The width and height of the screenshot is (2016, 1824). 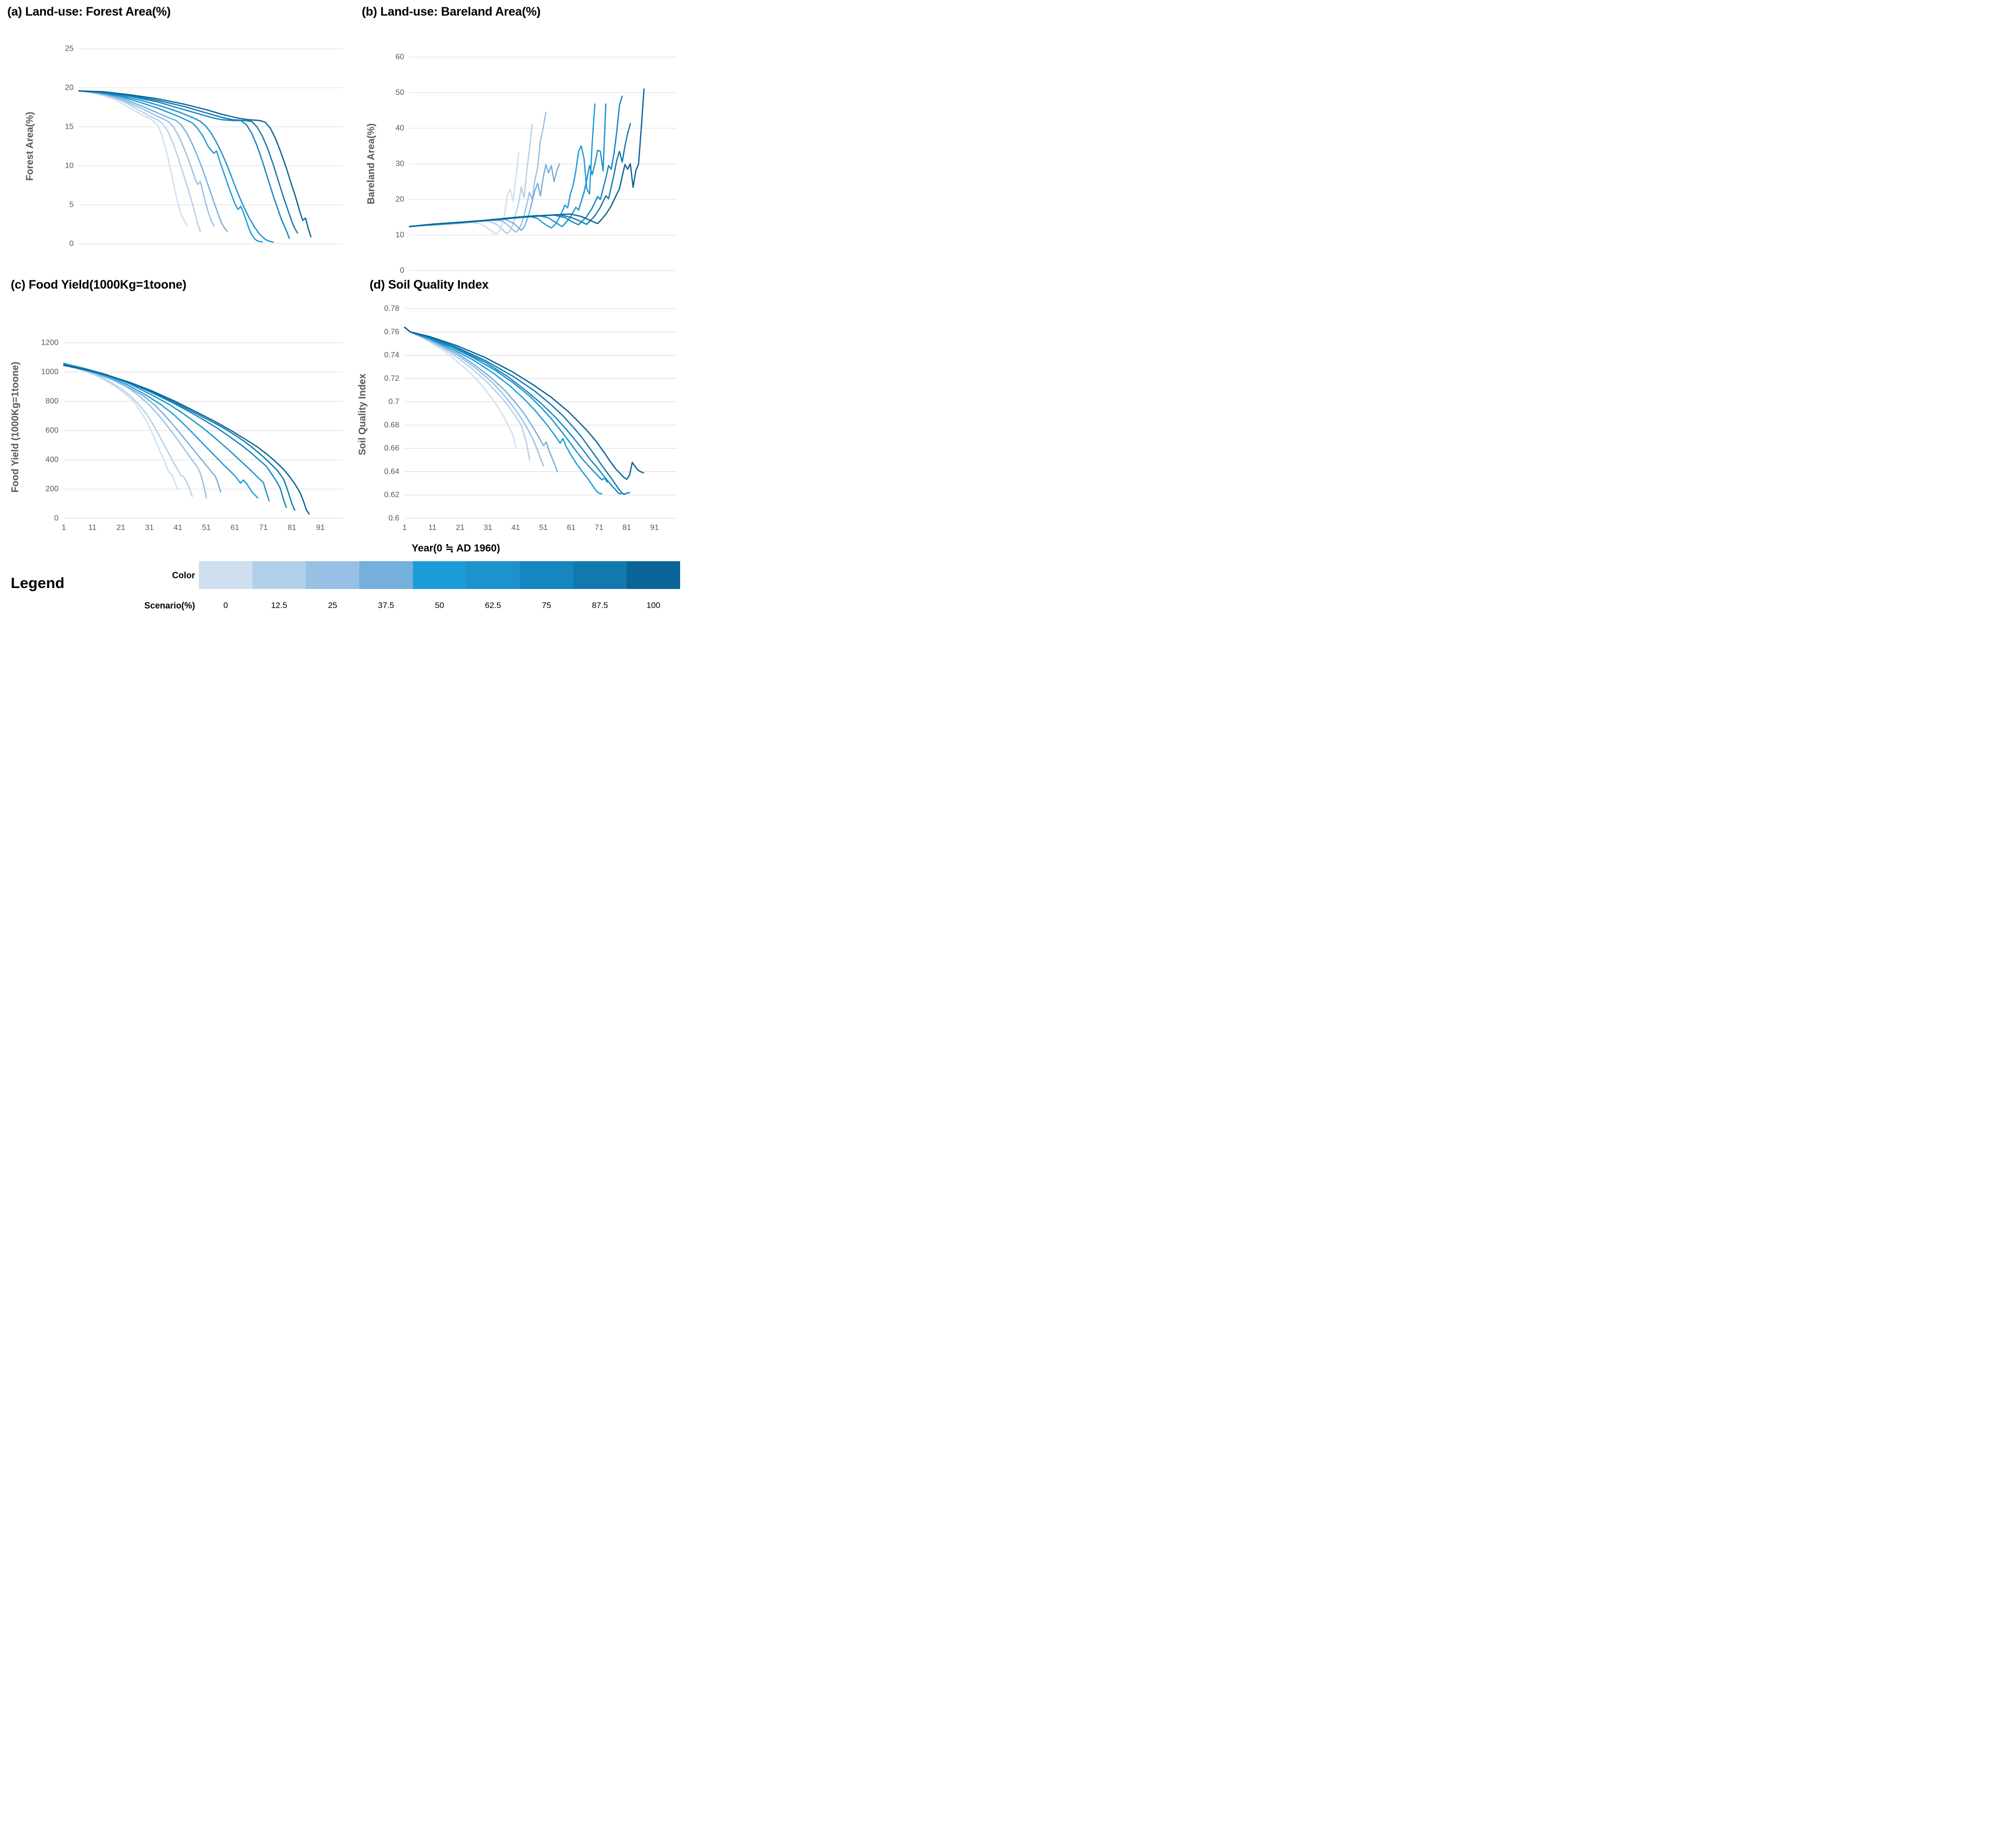 What do you see at coordinates (99, 285) in the screenshot?
I see `chart-c-title: (c) Food Yield(1000Kg=1toone)` at bounding box center [99, 285].